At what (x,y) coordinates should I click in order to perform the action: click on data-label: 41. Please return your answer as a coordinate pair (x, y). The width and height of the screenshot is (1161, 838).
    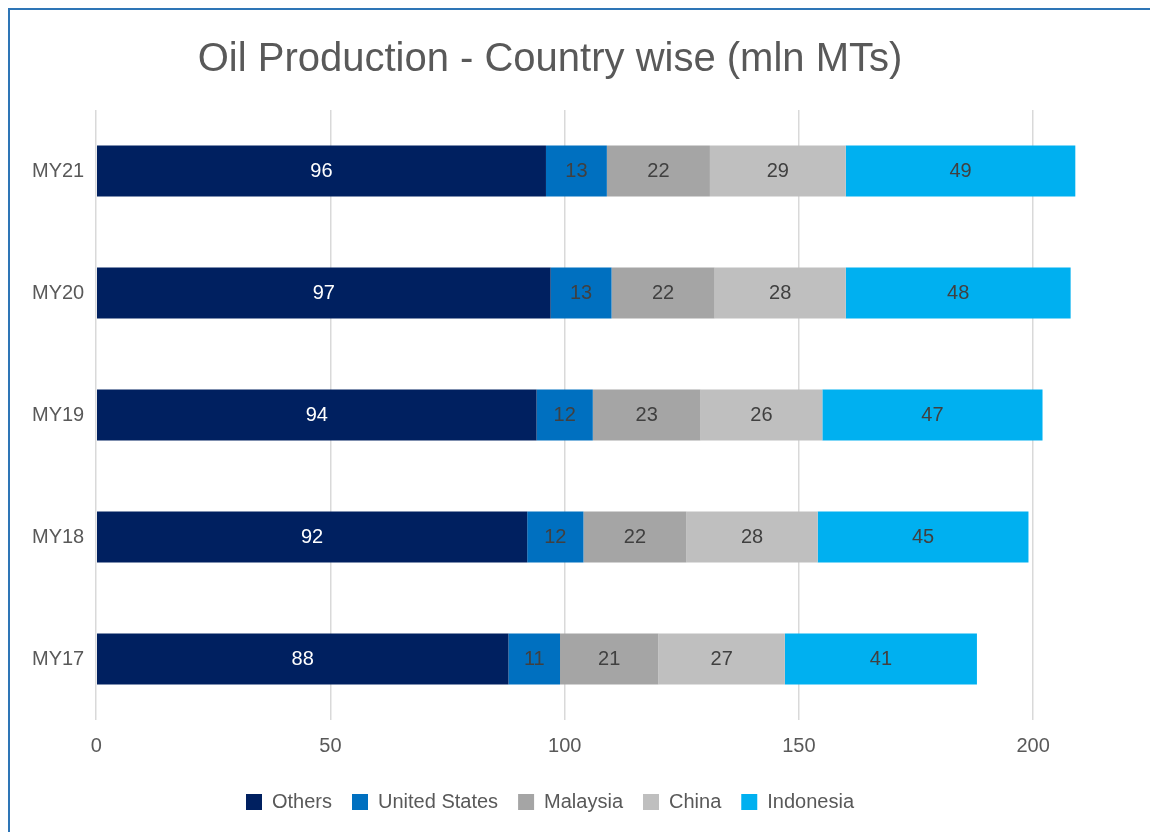
    Looking at the image, I should click on (881, 657).